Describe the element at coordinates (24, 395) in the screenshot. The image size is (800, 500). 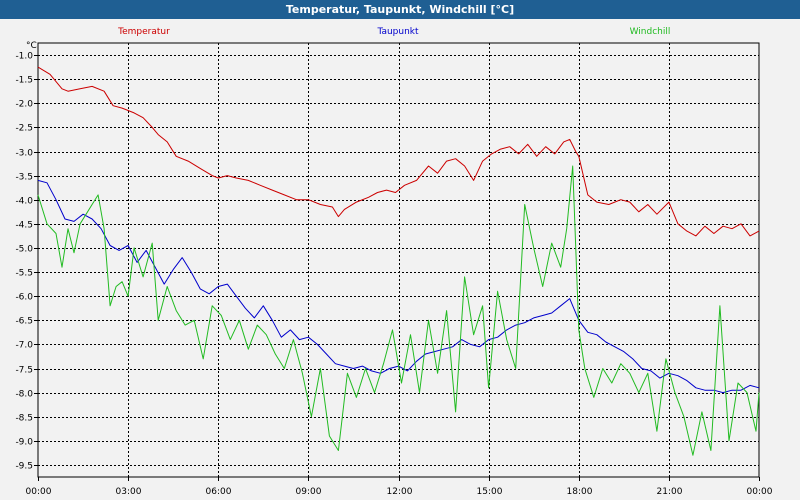
I see `y-tick-label: -8.0` at that location.